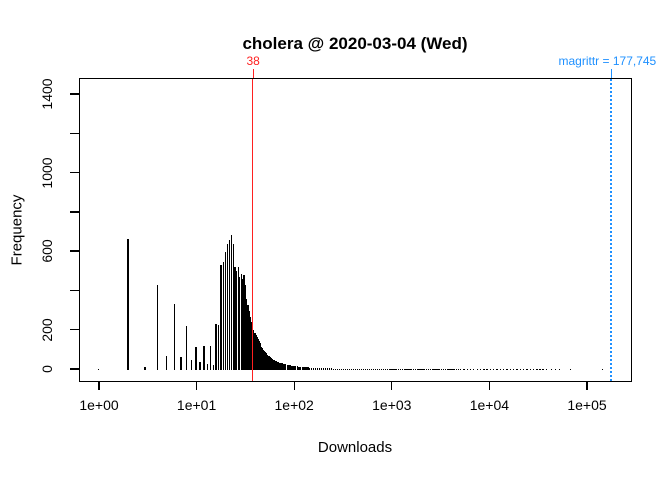 The image size is (672, 480). Describe the element at coordinates (17, 230) in the screenshot. I see `y-axis-label: Frequency` at that location.